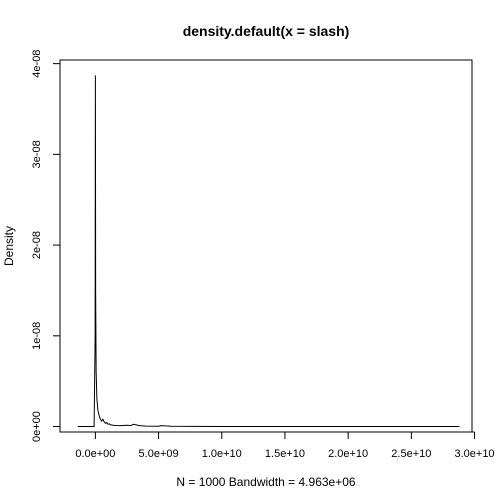  Describe the element at coordinates (348, 454) in the screenshot. I see `x-tick-label: 2.0e+10` at that location.